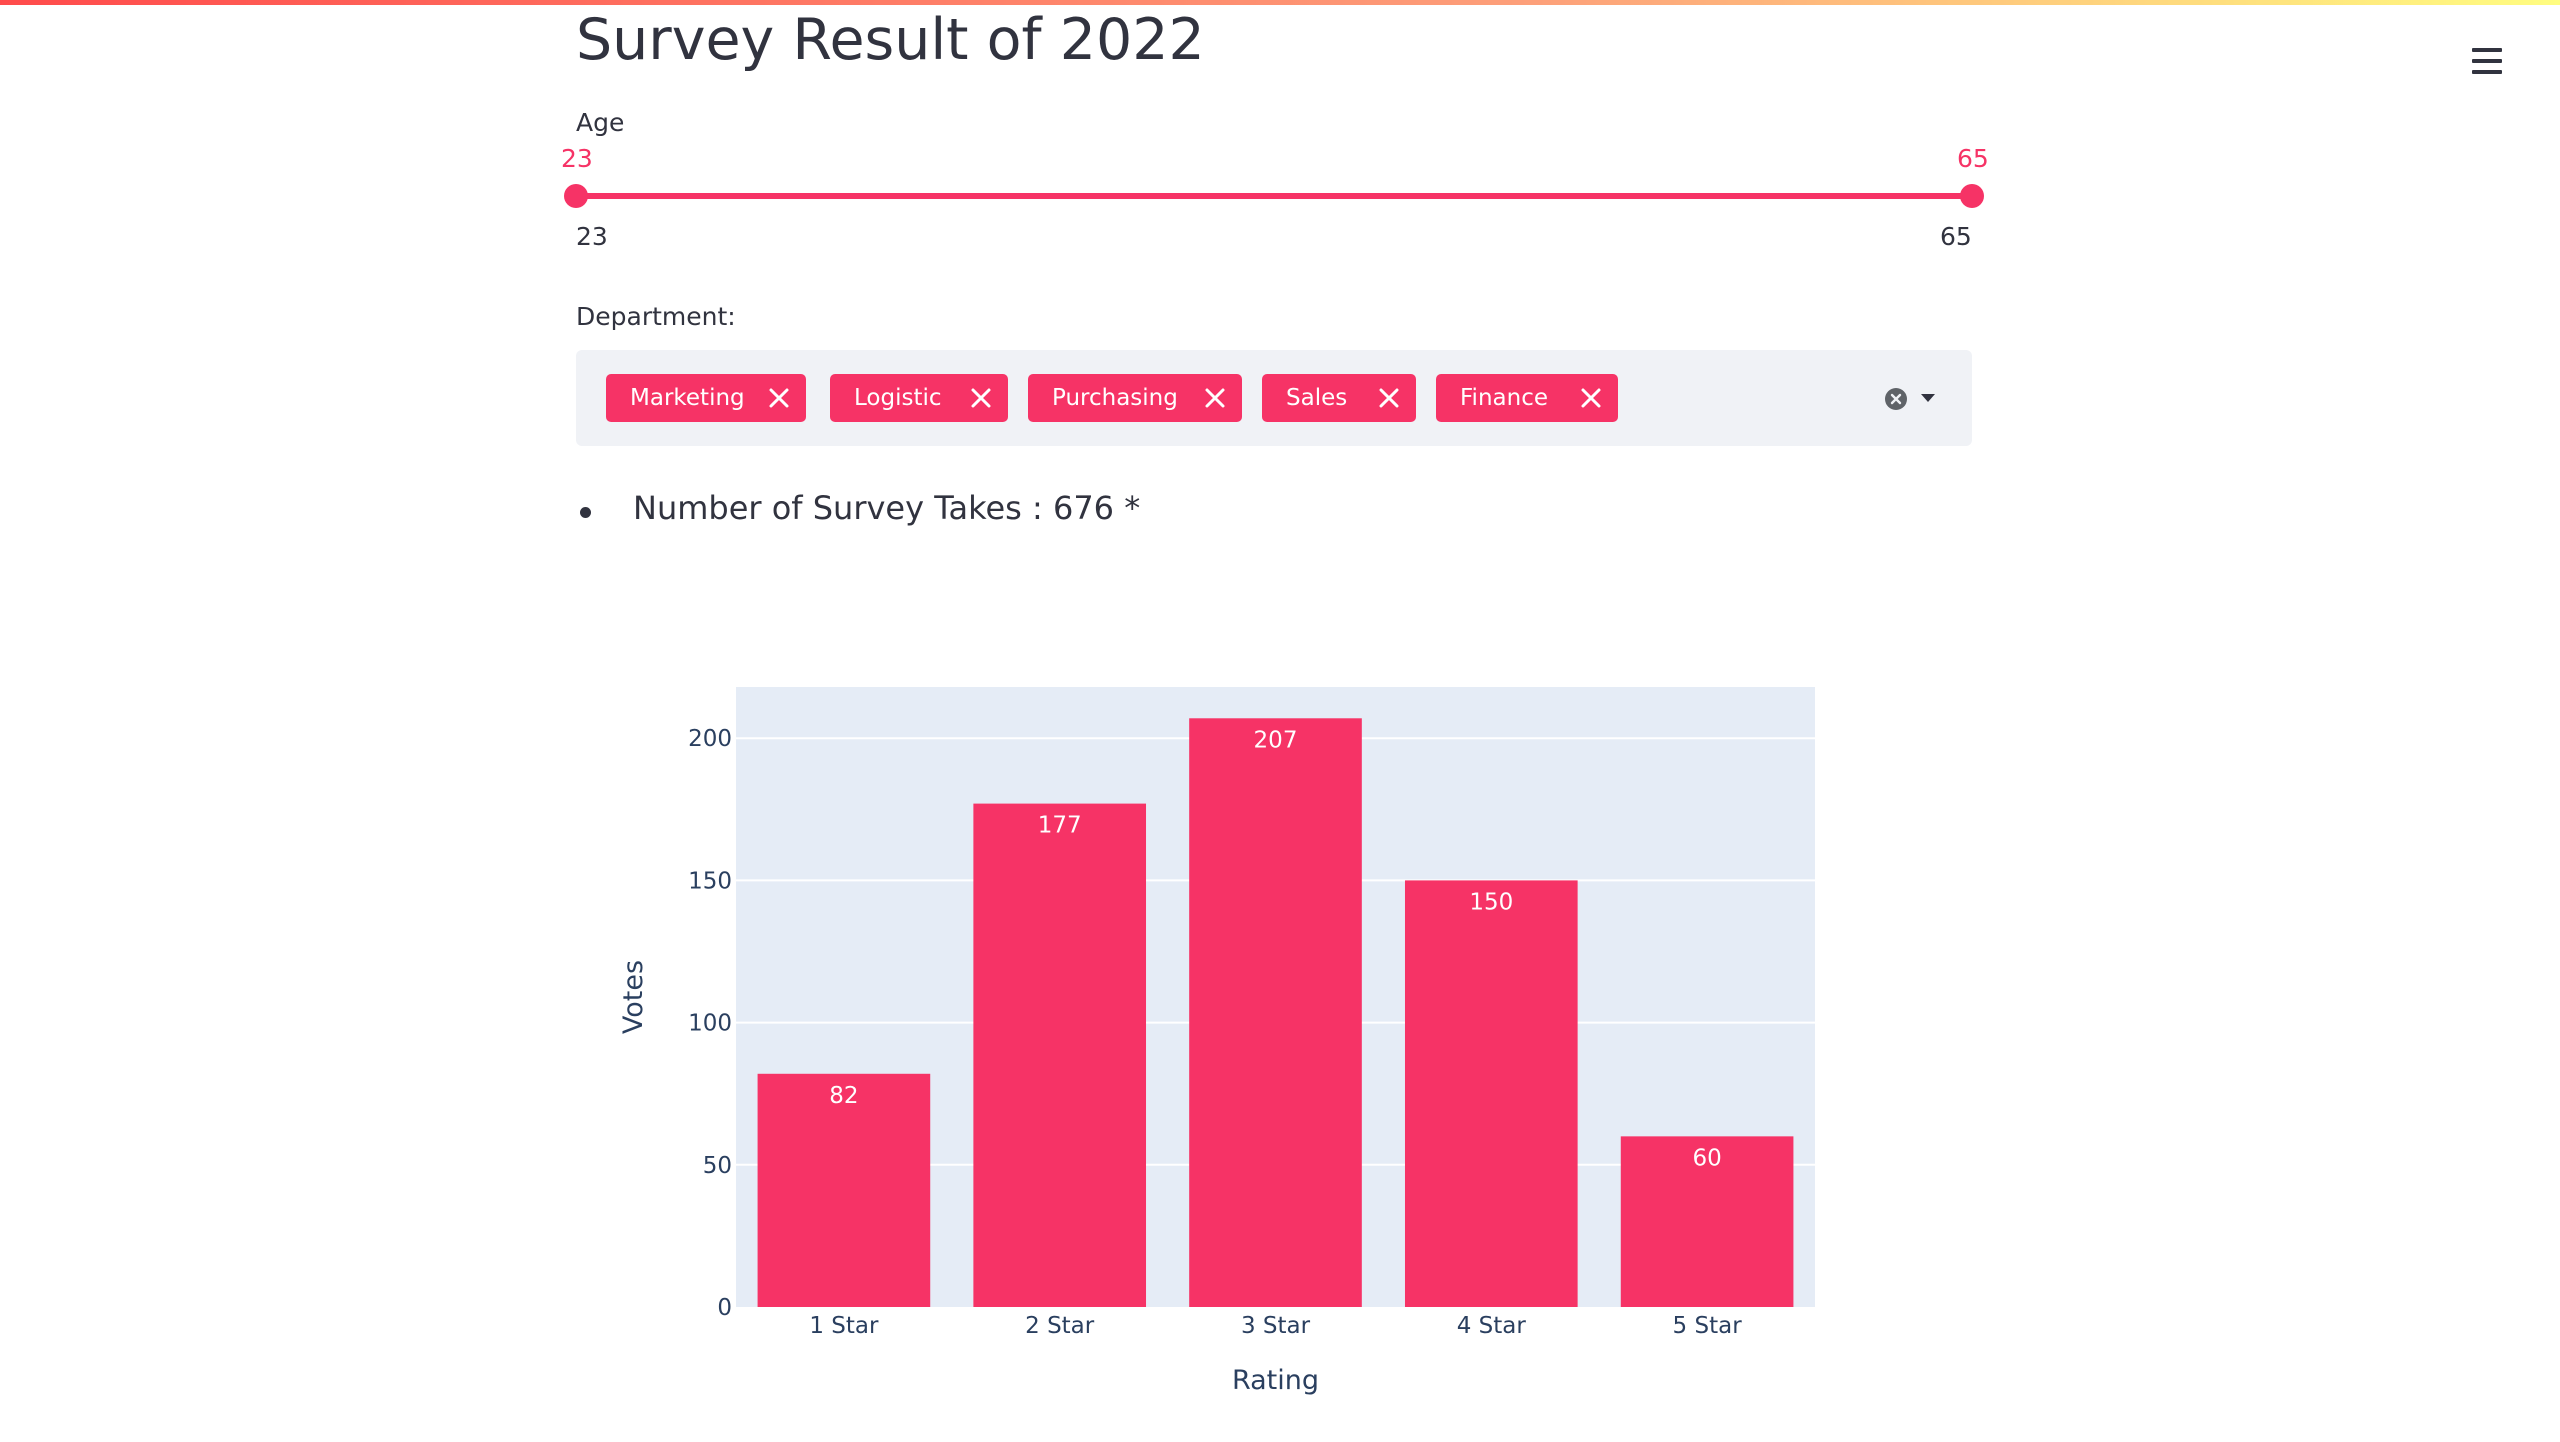  I want to click on app-header-decoration, so click(1280, 2).